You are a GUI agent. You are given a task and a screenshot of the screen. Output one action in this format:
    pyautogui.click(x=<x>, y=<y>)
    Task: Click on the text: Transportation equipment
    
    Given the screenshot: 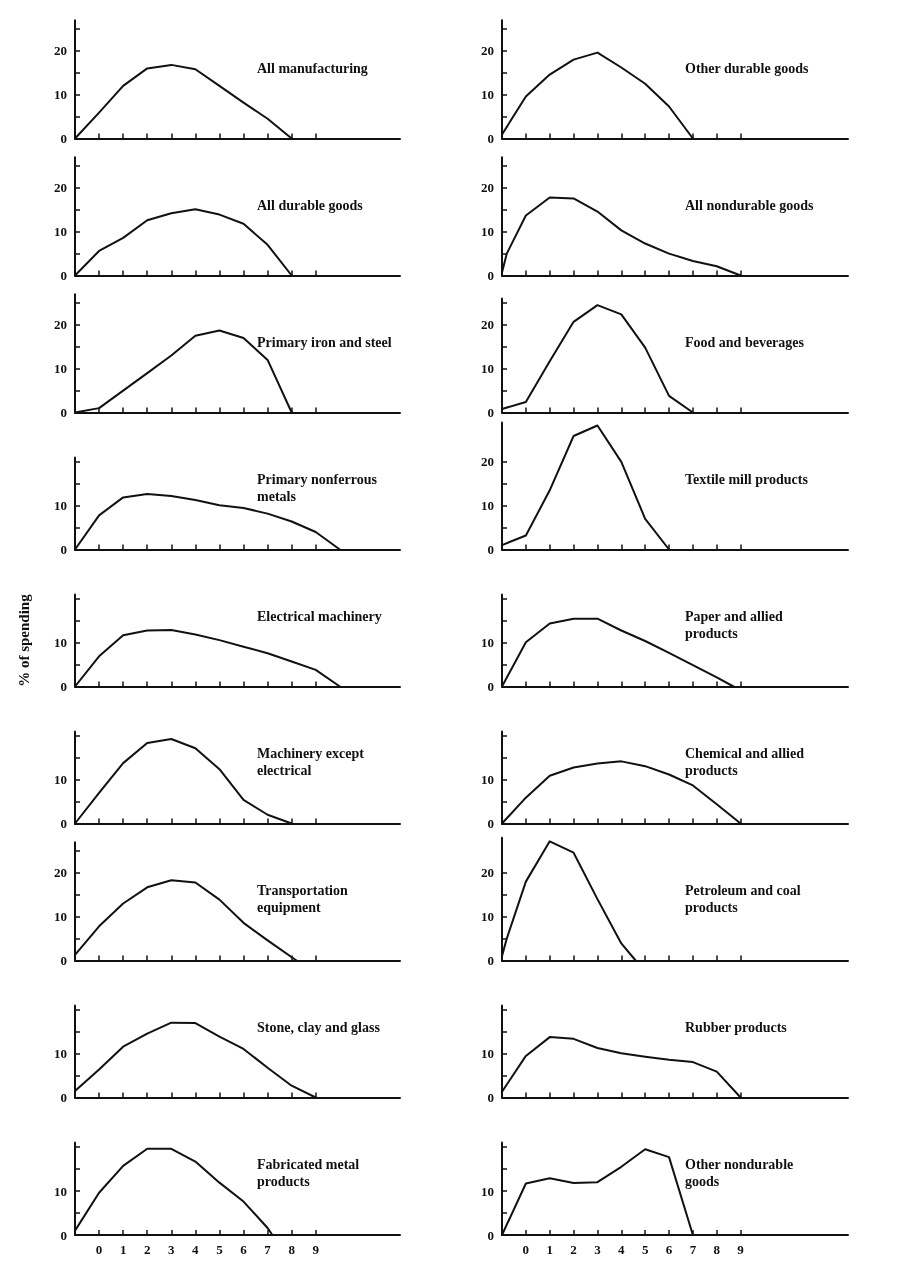 What is the action you would take?
    pyautogui.click(x=304, y=899)
    